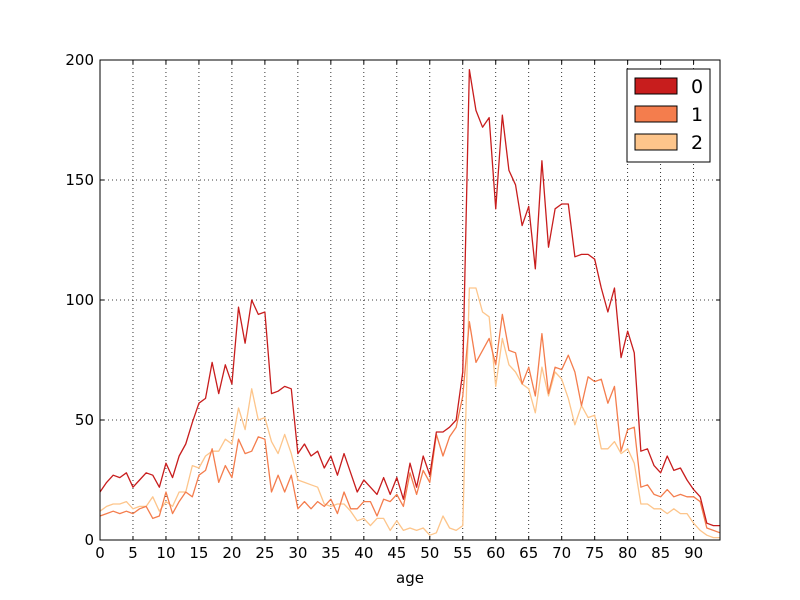 Image resolution: width=800 pixels, height=600 pixels. I want to click on legend-label-2: 2, so click(697, 143).